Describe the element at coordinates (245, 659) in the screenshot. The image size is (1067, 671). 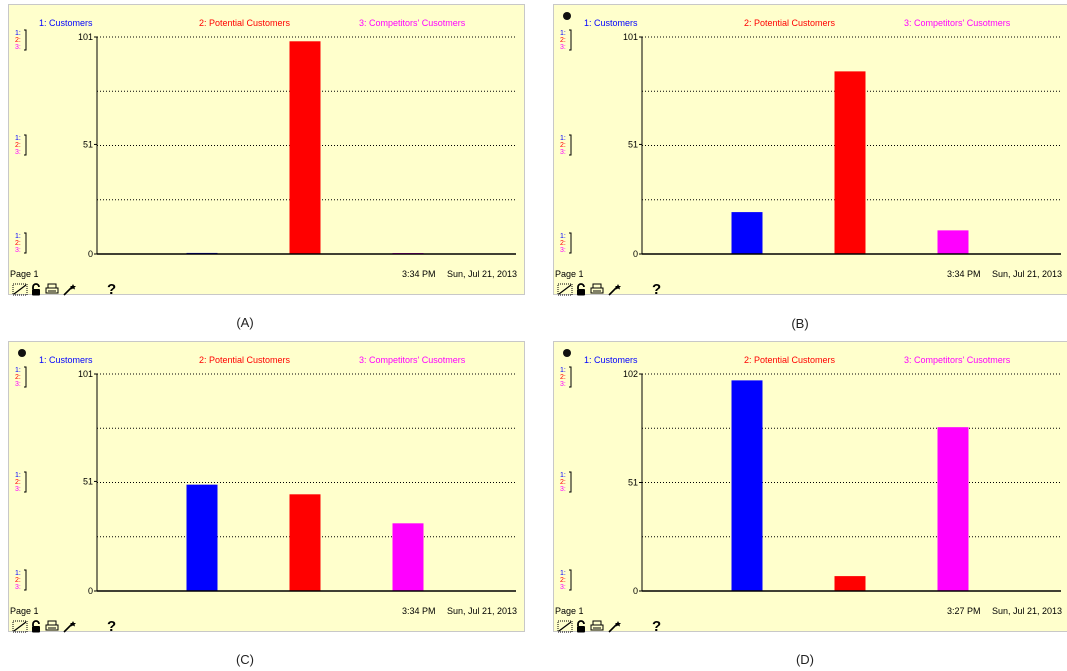
I see `panel-caption-c: (C)` at that location.